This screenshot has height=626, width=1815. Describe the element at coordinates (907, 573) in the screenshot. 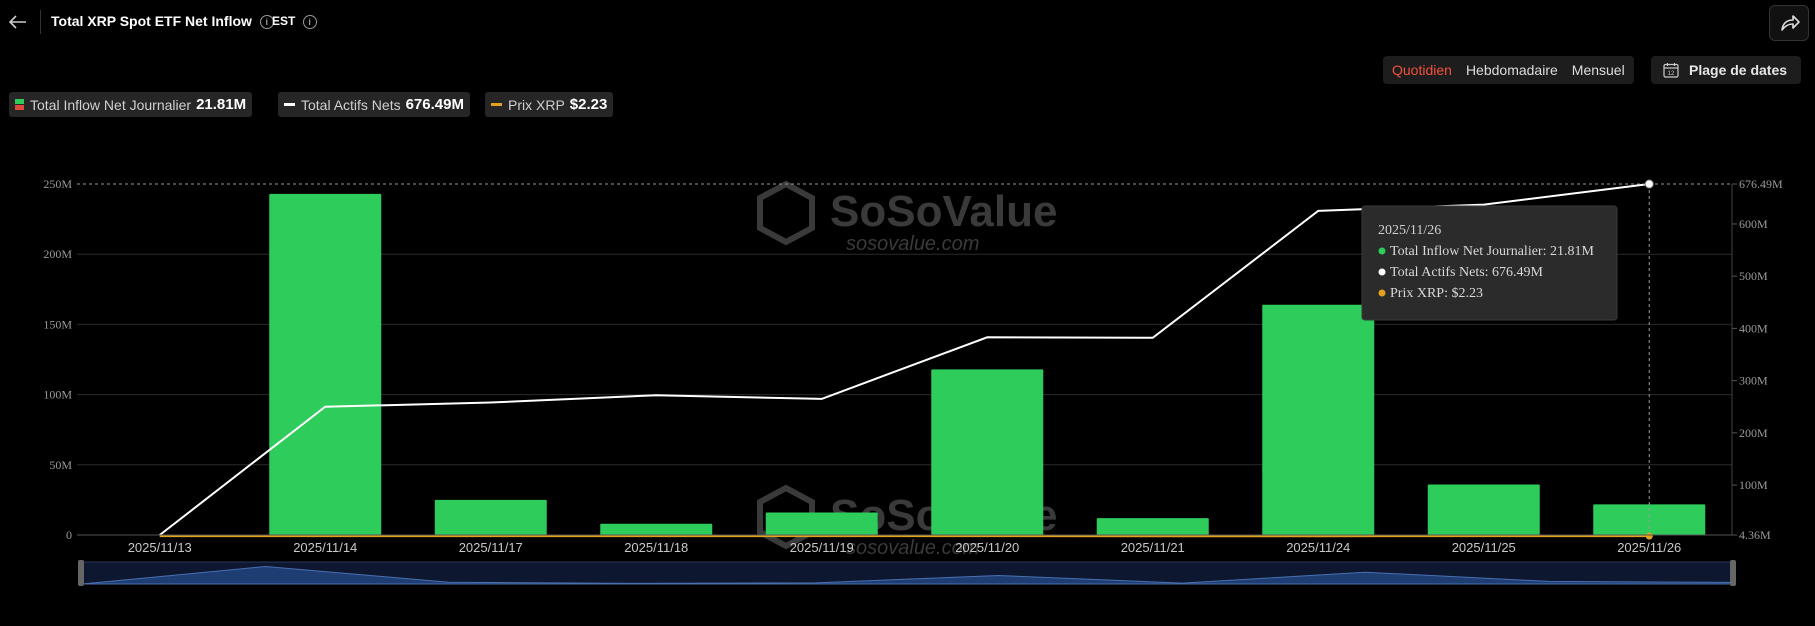

I see `range-navigator` at that location.